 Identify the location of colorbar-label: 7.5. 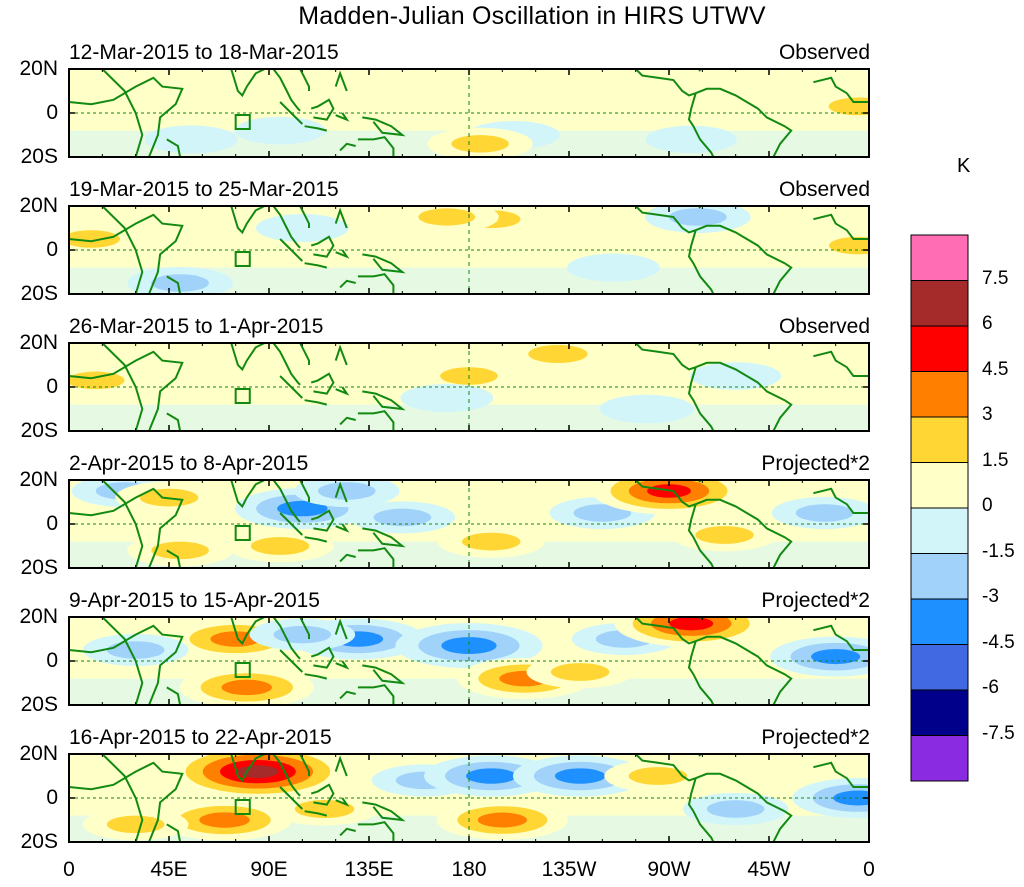
(995, 278).